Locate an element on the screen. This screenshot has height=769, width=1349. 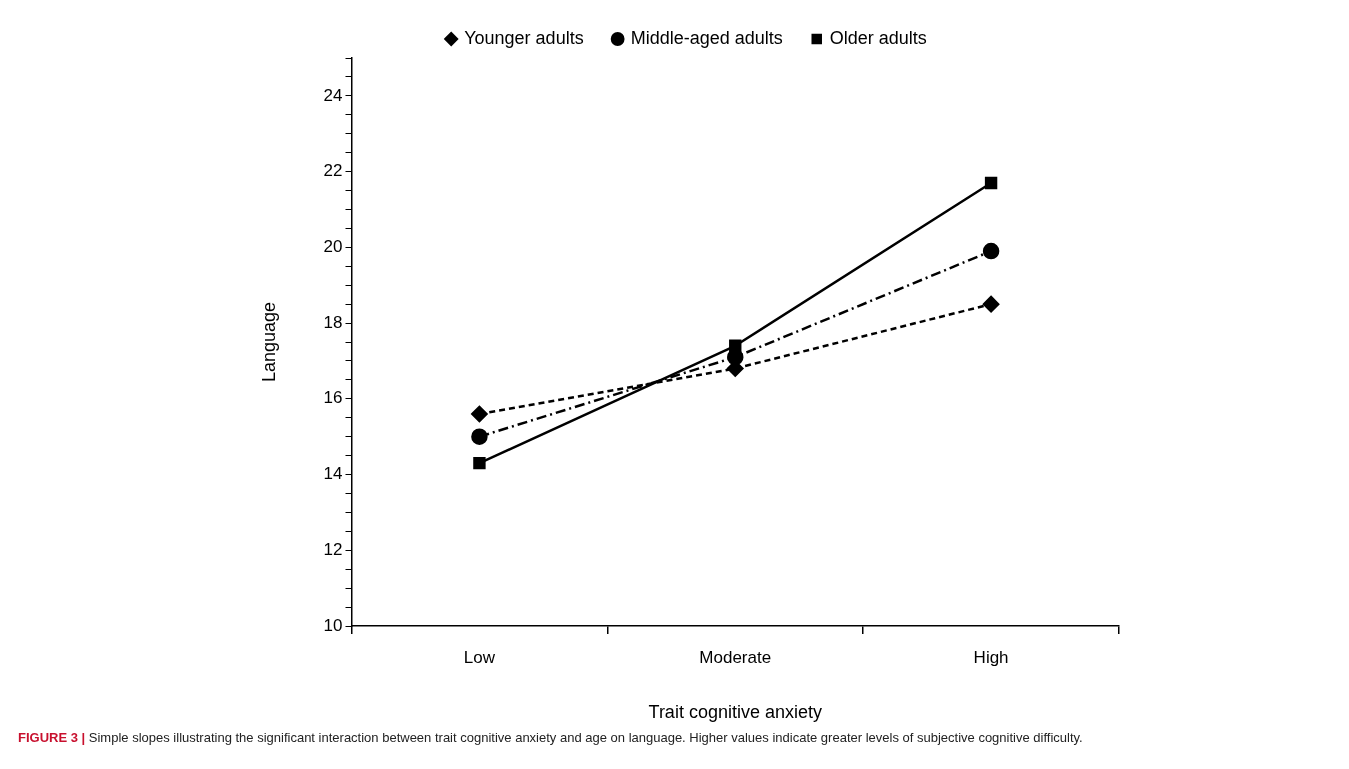
y-tick-label: 24 is located at coordinates (333, 95).